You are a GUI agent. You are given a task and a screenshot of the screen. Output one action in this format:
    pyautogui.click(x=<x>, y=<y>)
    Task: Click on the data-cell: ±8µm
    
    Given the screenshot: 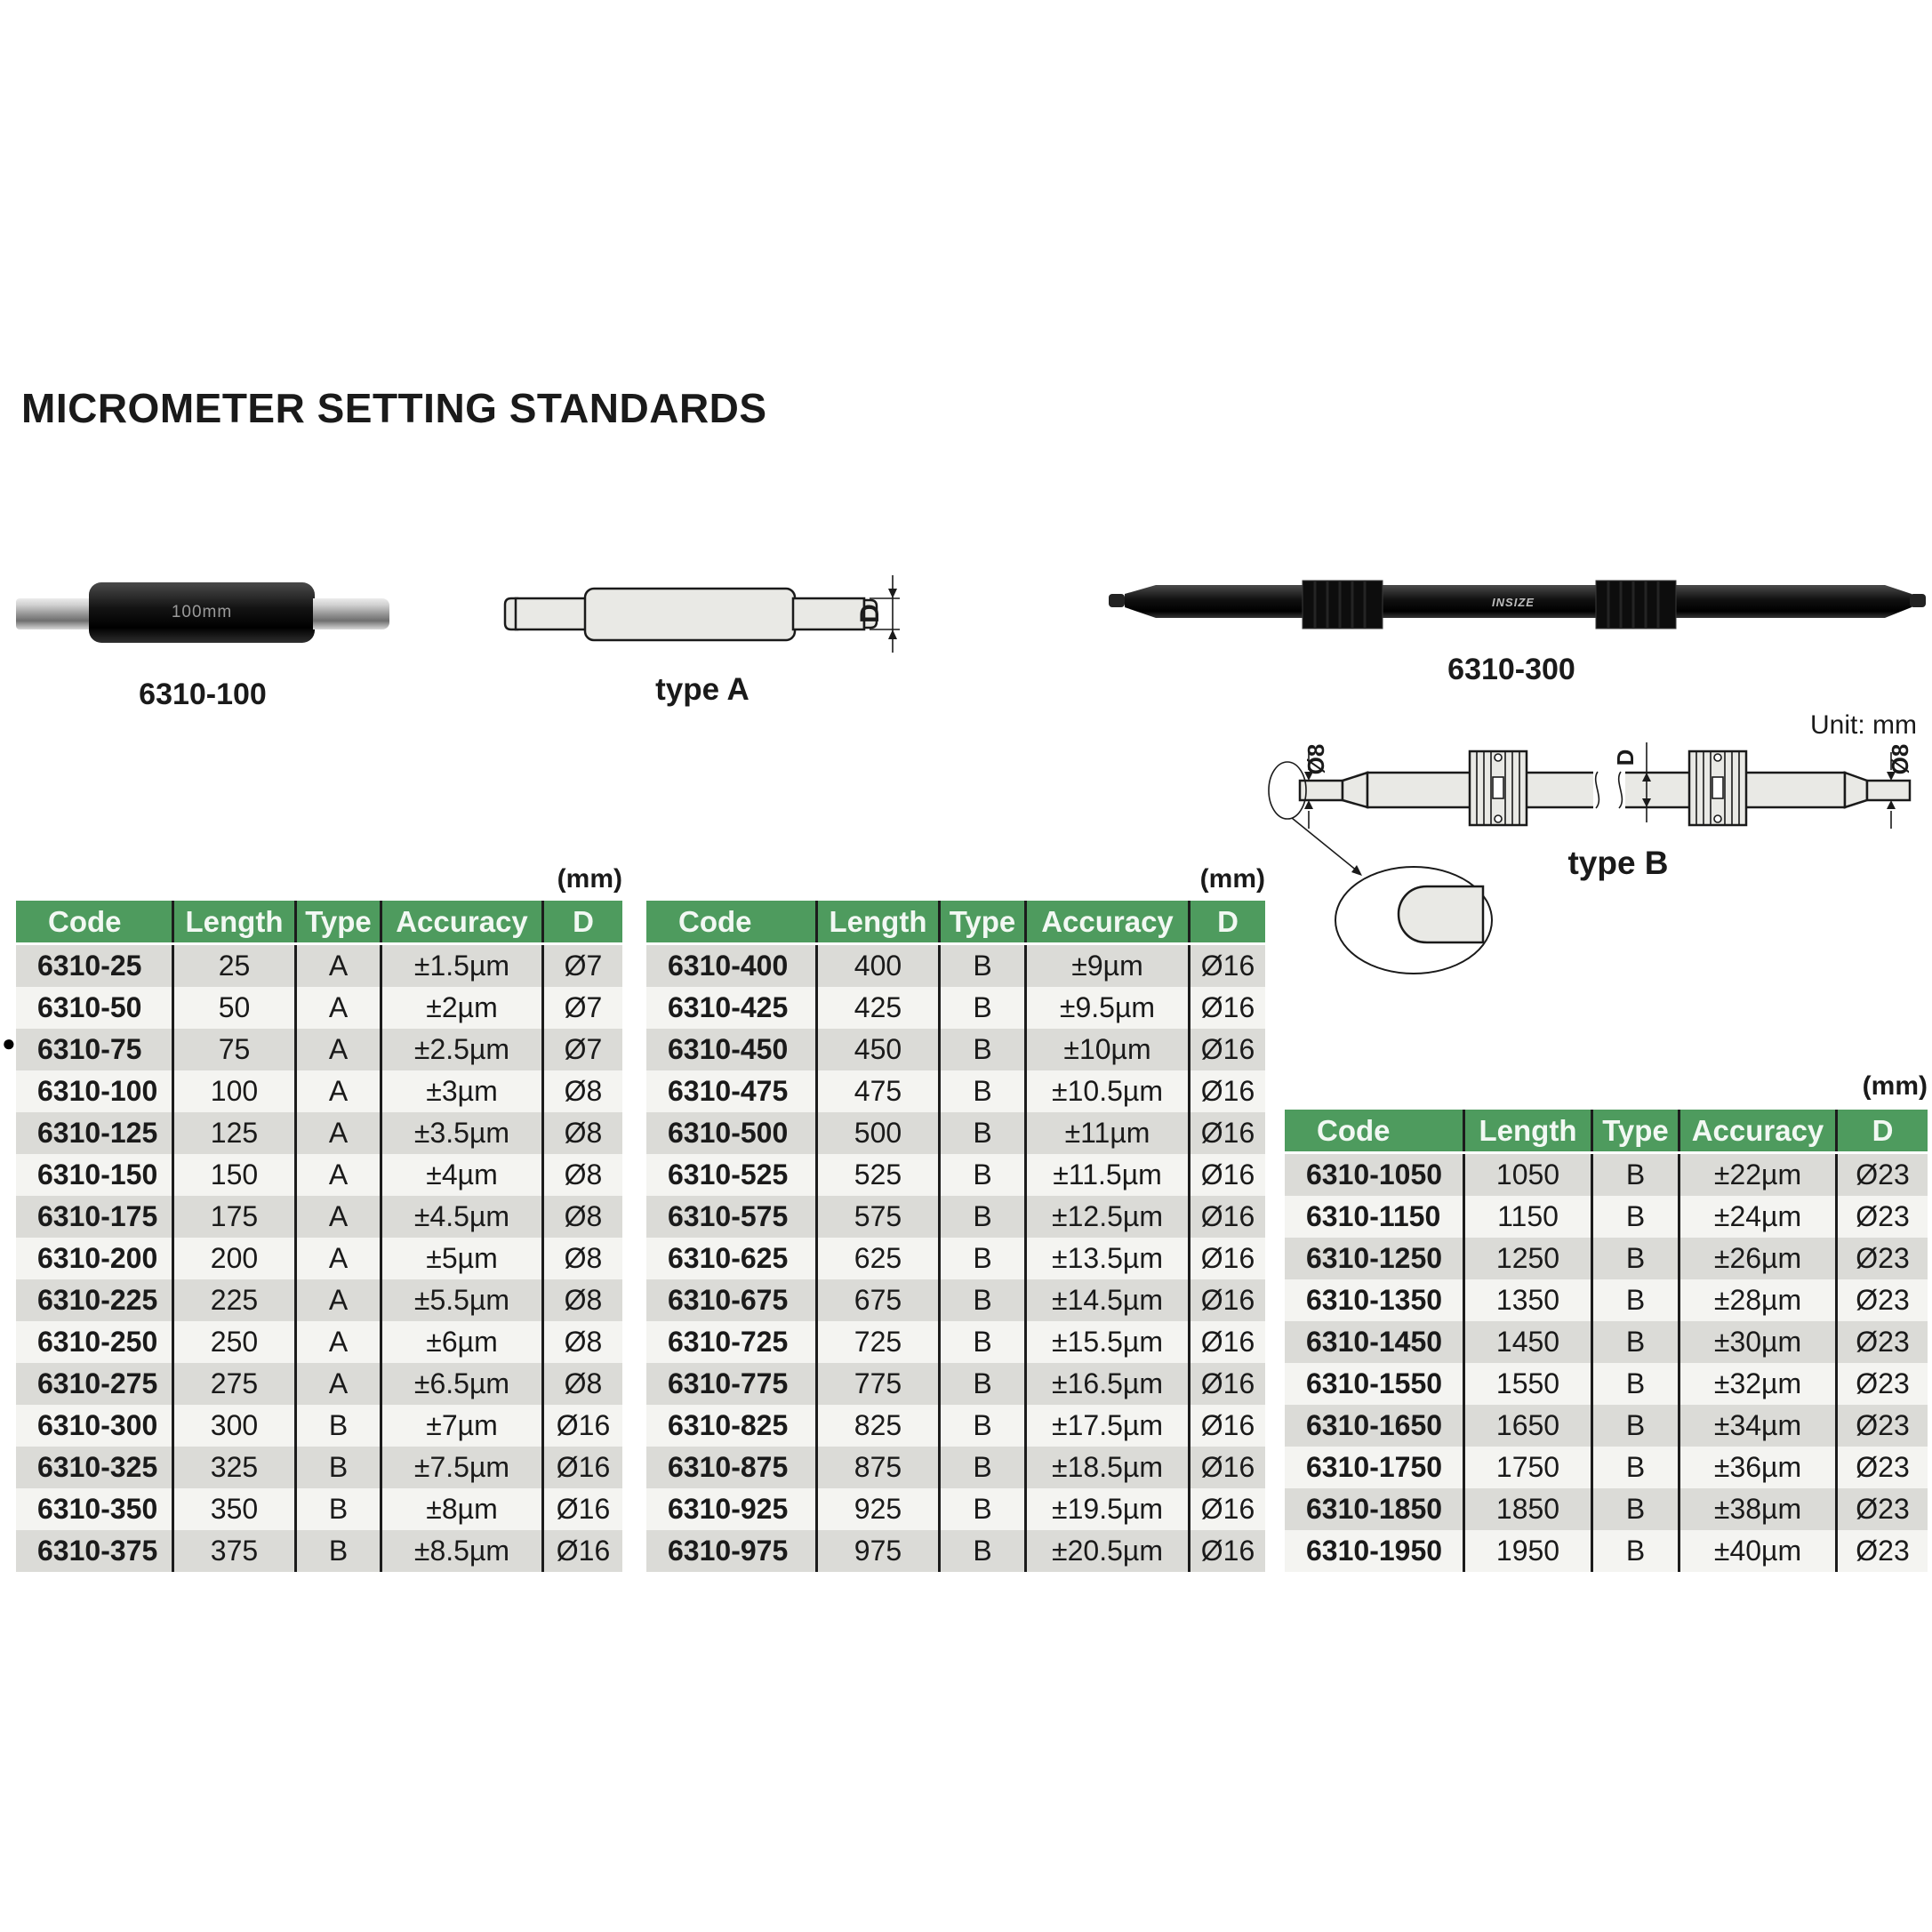 What is the action you would take?
    pyautogui.click(x=463, y=1509)
    